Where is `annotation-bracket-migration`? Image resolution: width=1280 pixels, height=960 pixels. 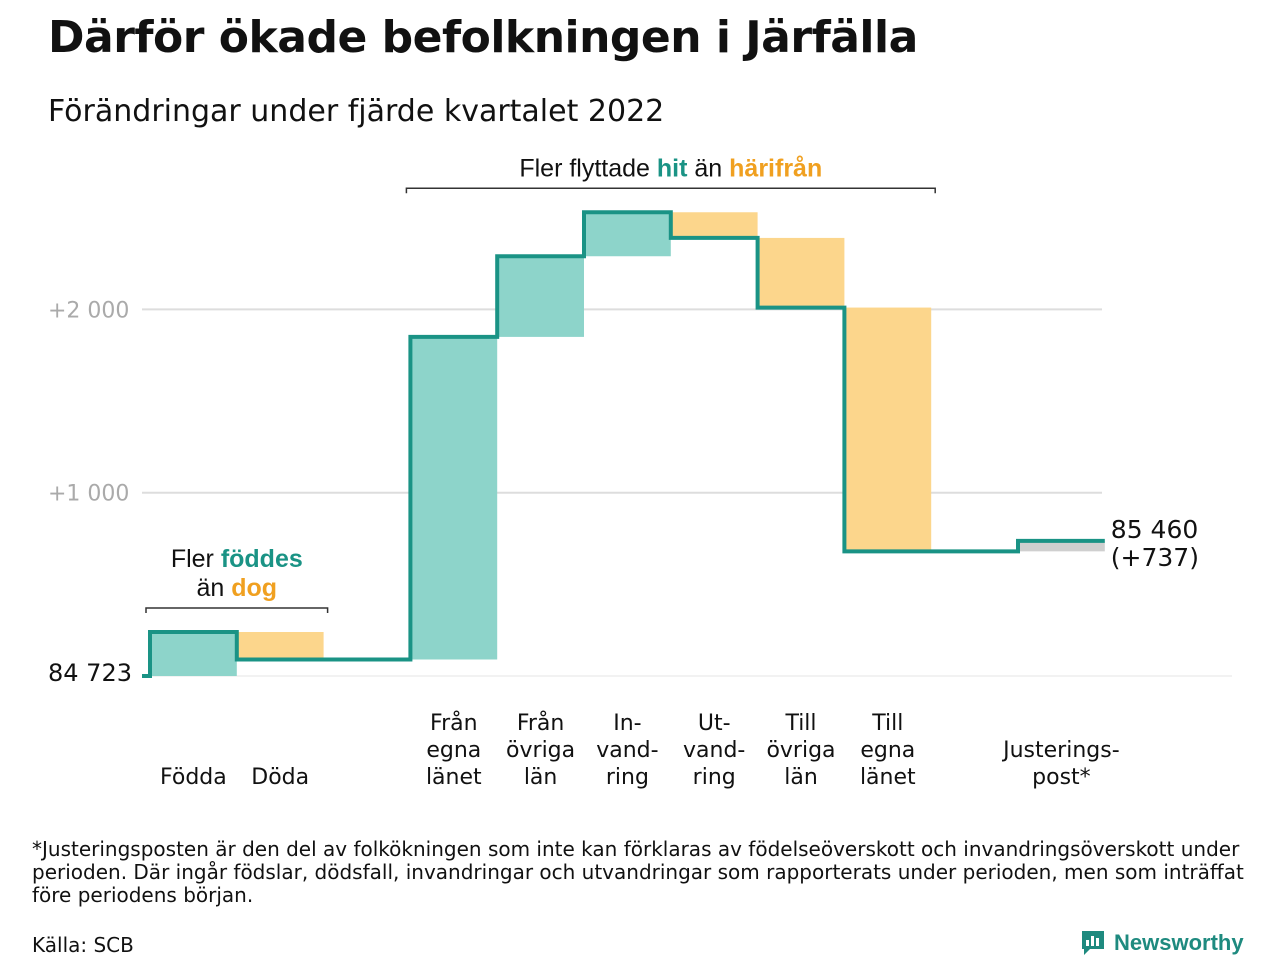
annotation-bracket-migration is located at coordinates (670, 190).